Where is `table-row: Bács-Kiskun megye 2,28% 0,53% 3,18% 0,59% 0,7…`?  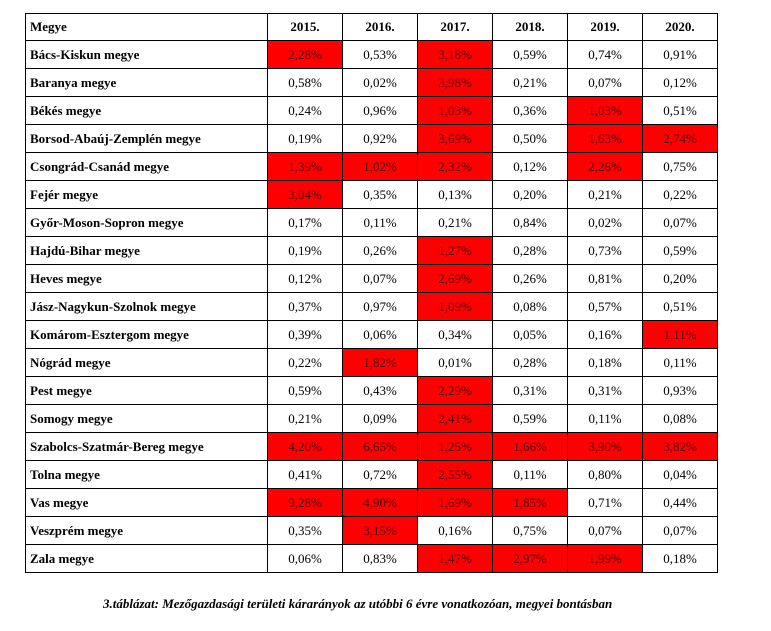 table-row: Bács-Kiskun megye 2,28% 0,53% 3,18% 0,59% 0,7… is located at coordinates (371, 54).